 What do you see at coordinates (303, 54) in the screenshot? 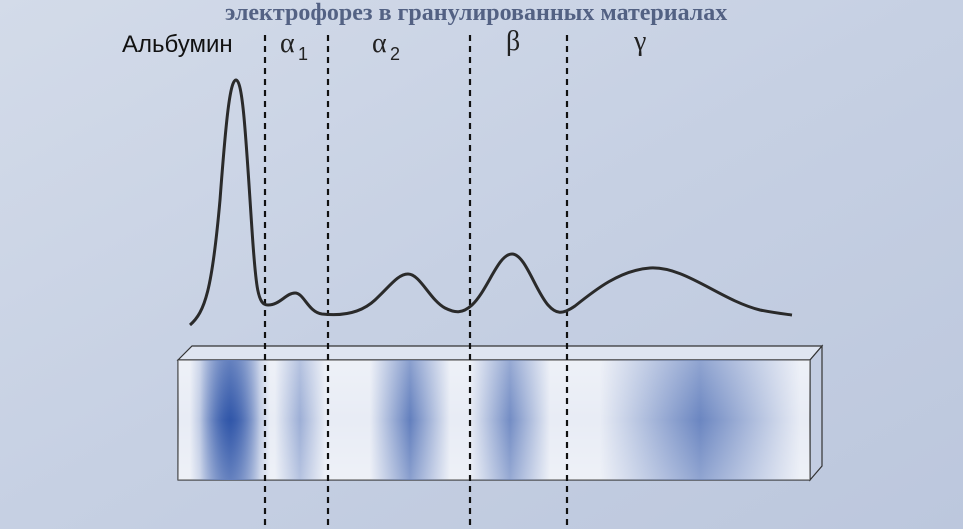
I see `label-alpha1-sub: 1` at bounding box center [303, 54].